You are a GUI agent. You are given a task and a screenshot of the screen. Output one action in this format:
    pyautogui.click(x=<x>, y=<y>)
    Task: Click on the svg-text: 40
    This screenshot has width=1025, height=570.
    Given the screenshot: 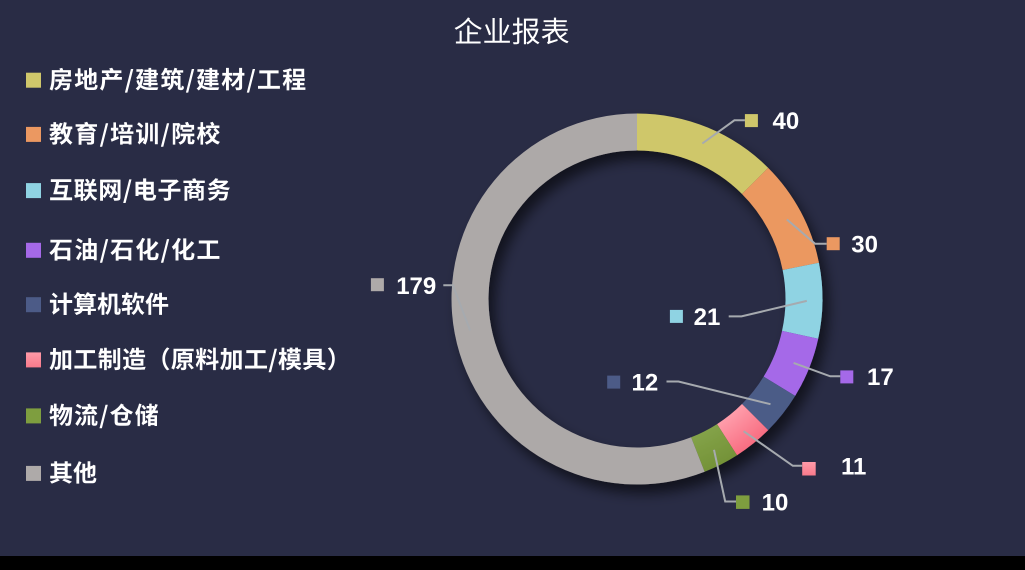 What is the action you would take?
    pyautogui.click(x=786, y=121)
    